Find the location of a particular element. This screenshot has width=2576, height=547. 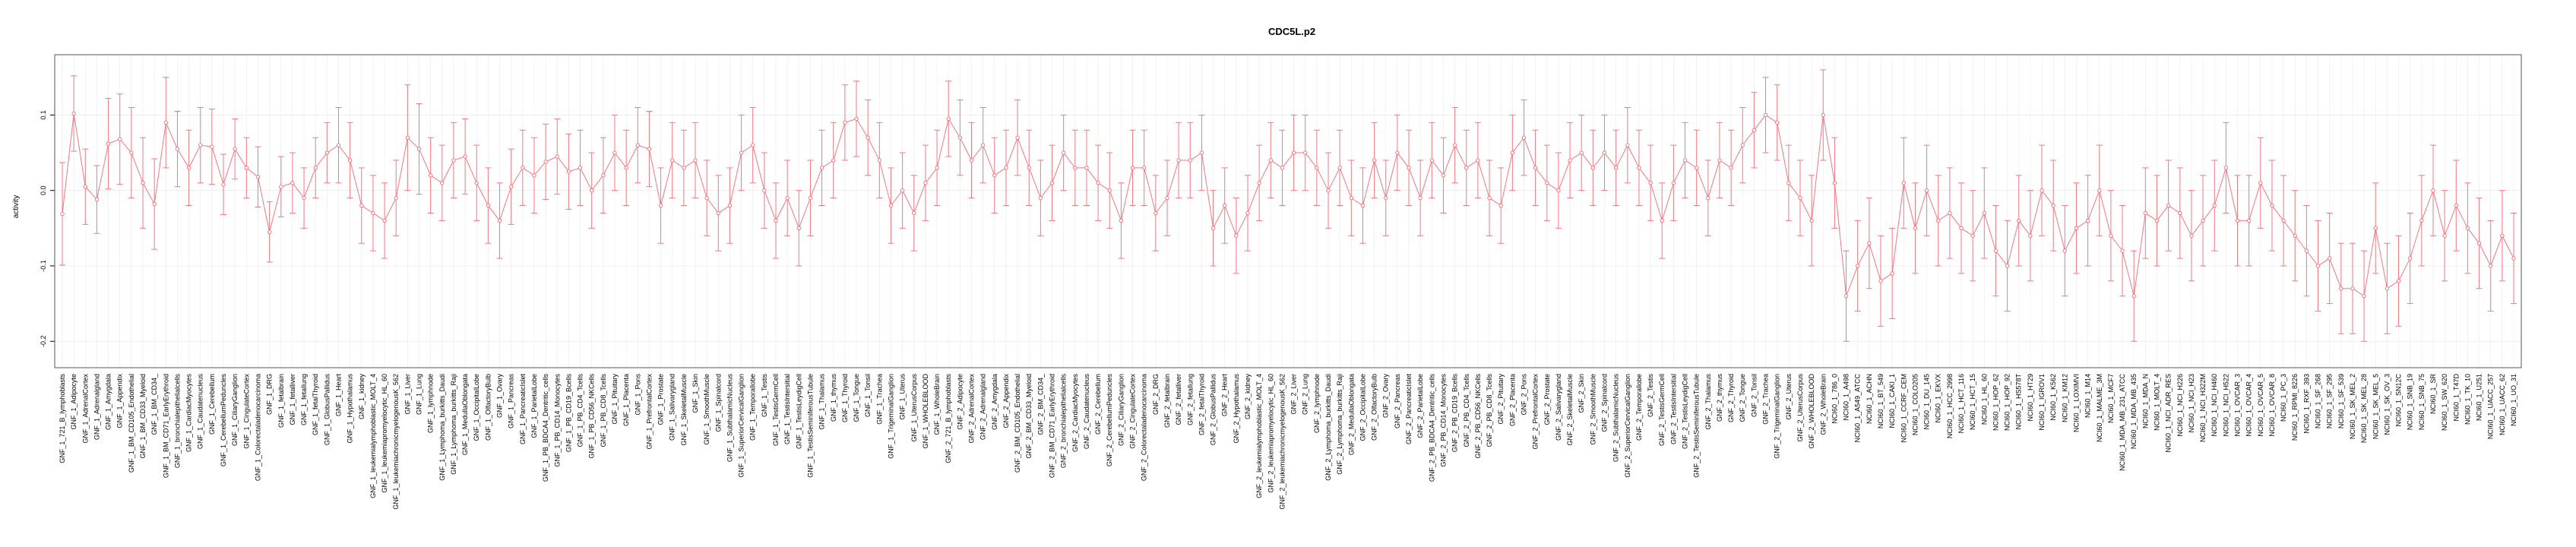

x-tick-label: GNF_2_BM_CD71_EarlyErythroid is located at coordinates (1052, 426).